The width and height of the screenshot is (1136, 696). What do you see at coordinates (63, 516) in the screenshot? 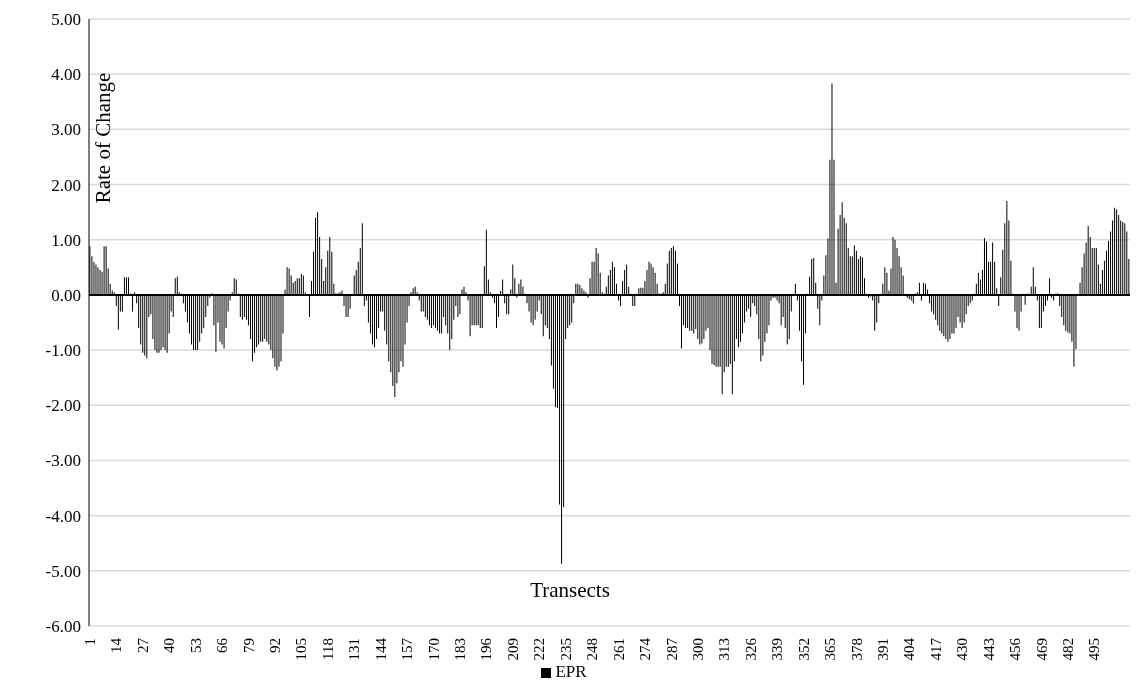
I see `y-tick-label: -4.00` at bounding box center [63, 516].